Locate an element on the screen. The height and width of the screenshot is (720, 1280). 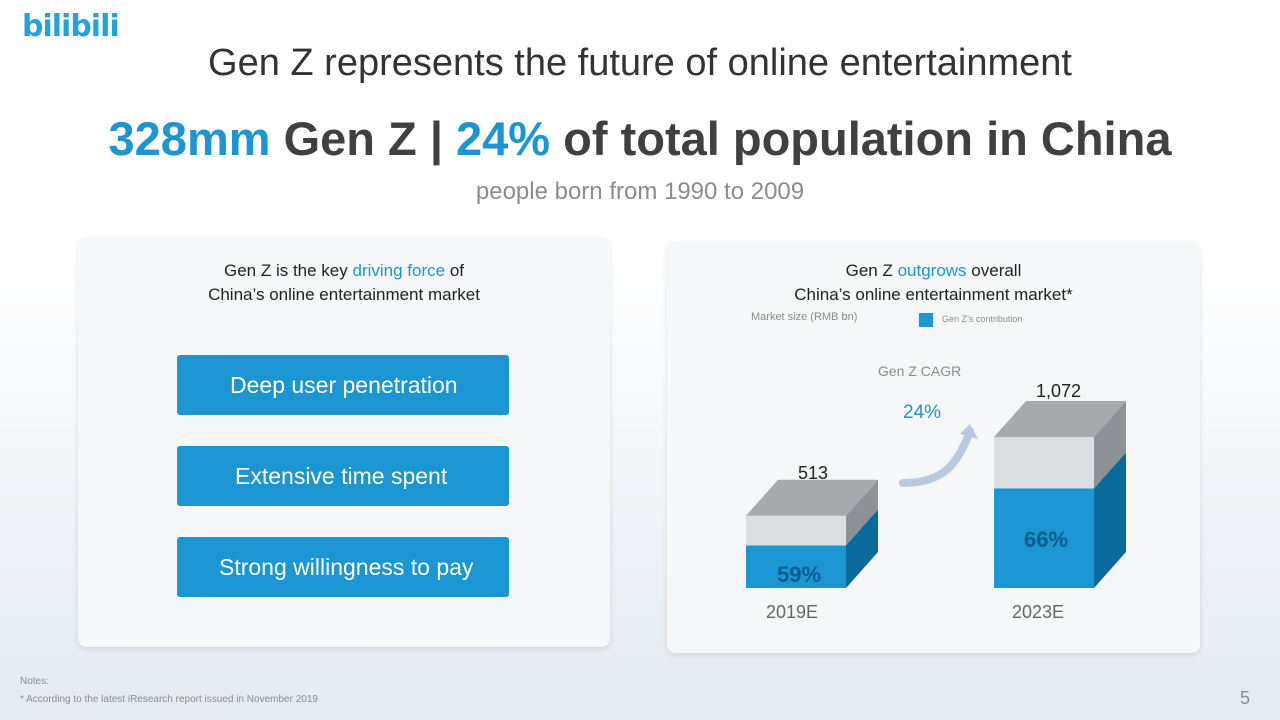
other-bar-side-2019e is located at coordinates (862, 512).